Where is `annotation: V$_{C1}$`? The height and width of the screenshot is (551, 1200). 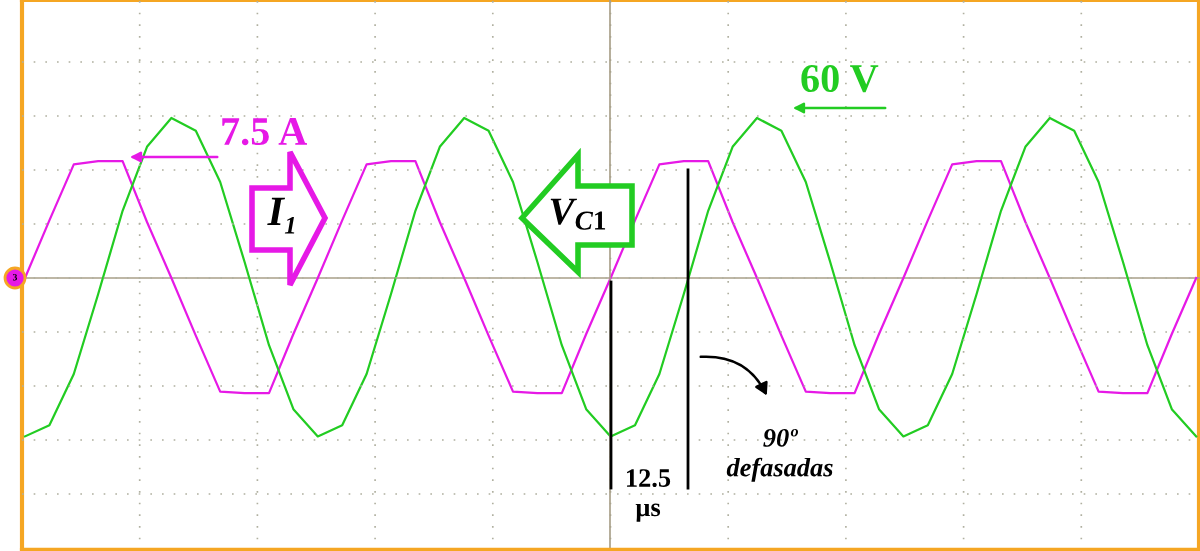 annotation: V$_{C1}$ is located at coordinates (578, 214).